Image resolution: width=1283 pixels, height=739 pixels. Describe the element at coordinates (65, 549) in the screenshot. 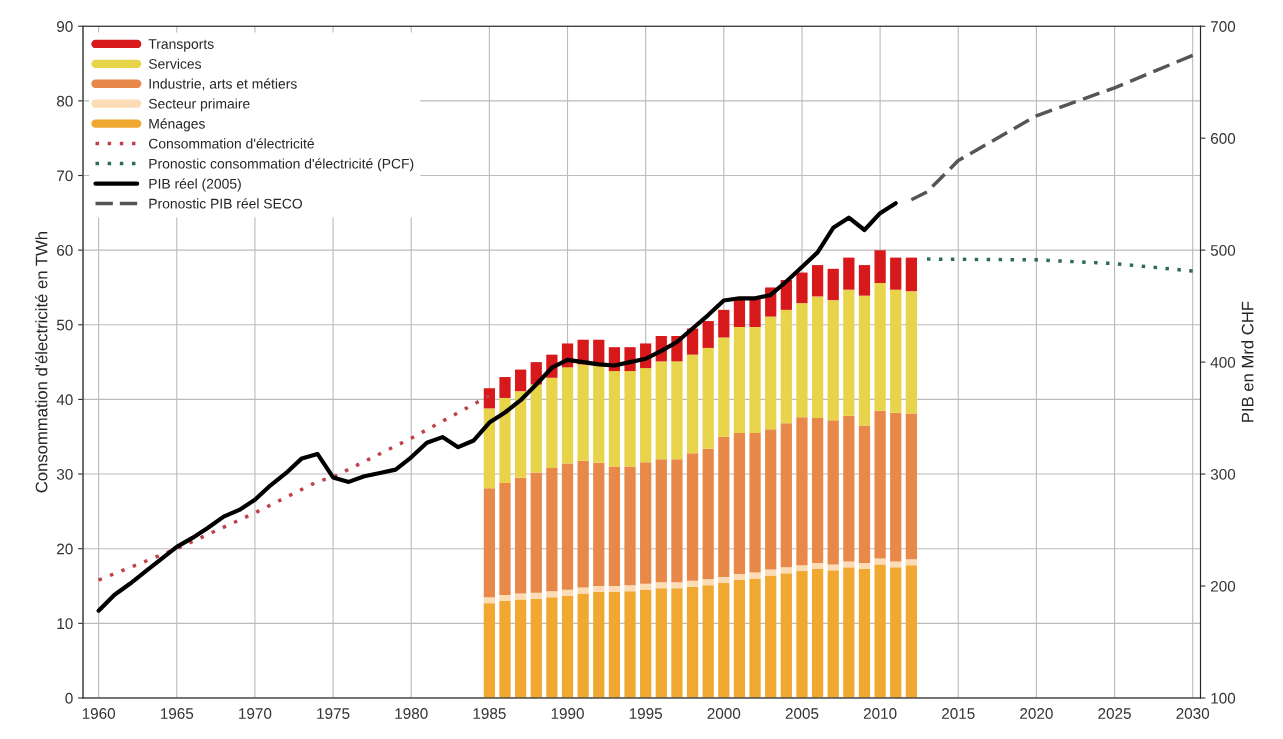

I see `y-tick-label: 20` at that location.